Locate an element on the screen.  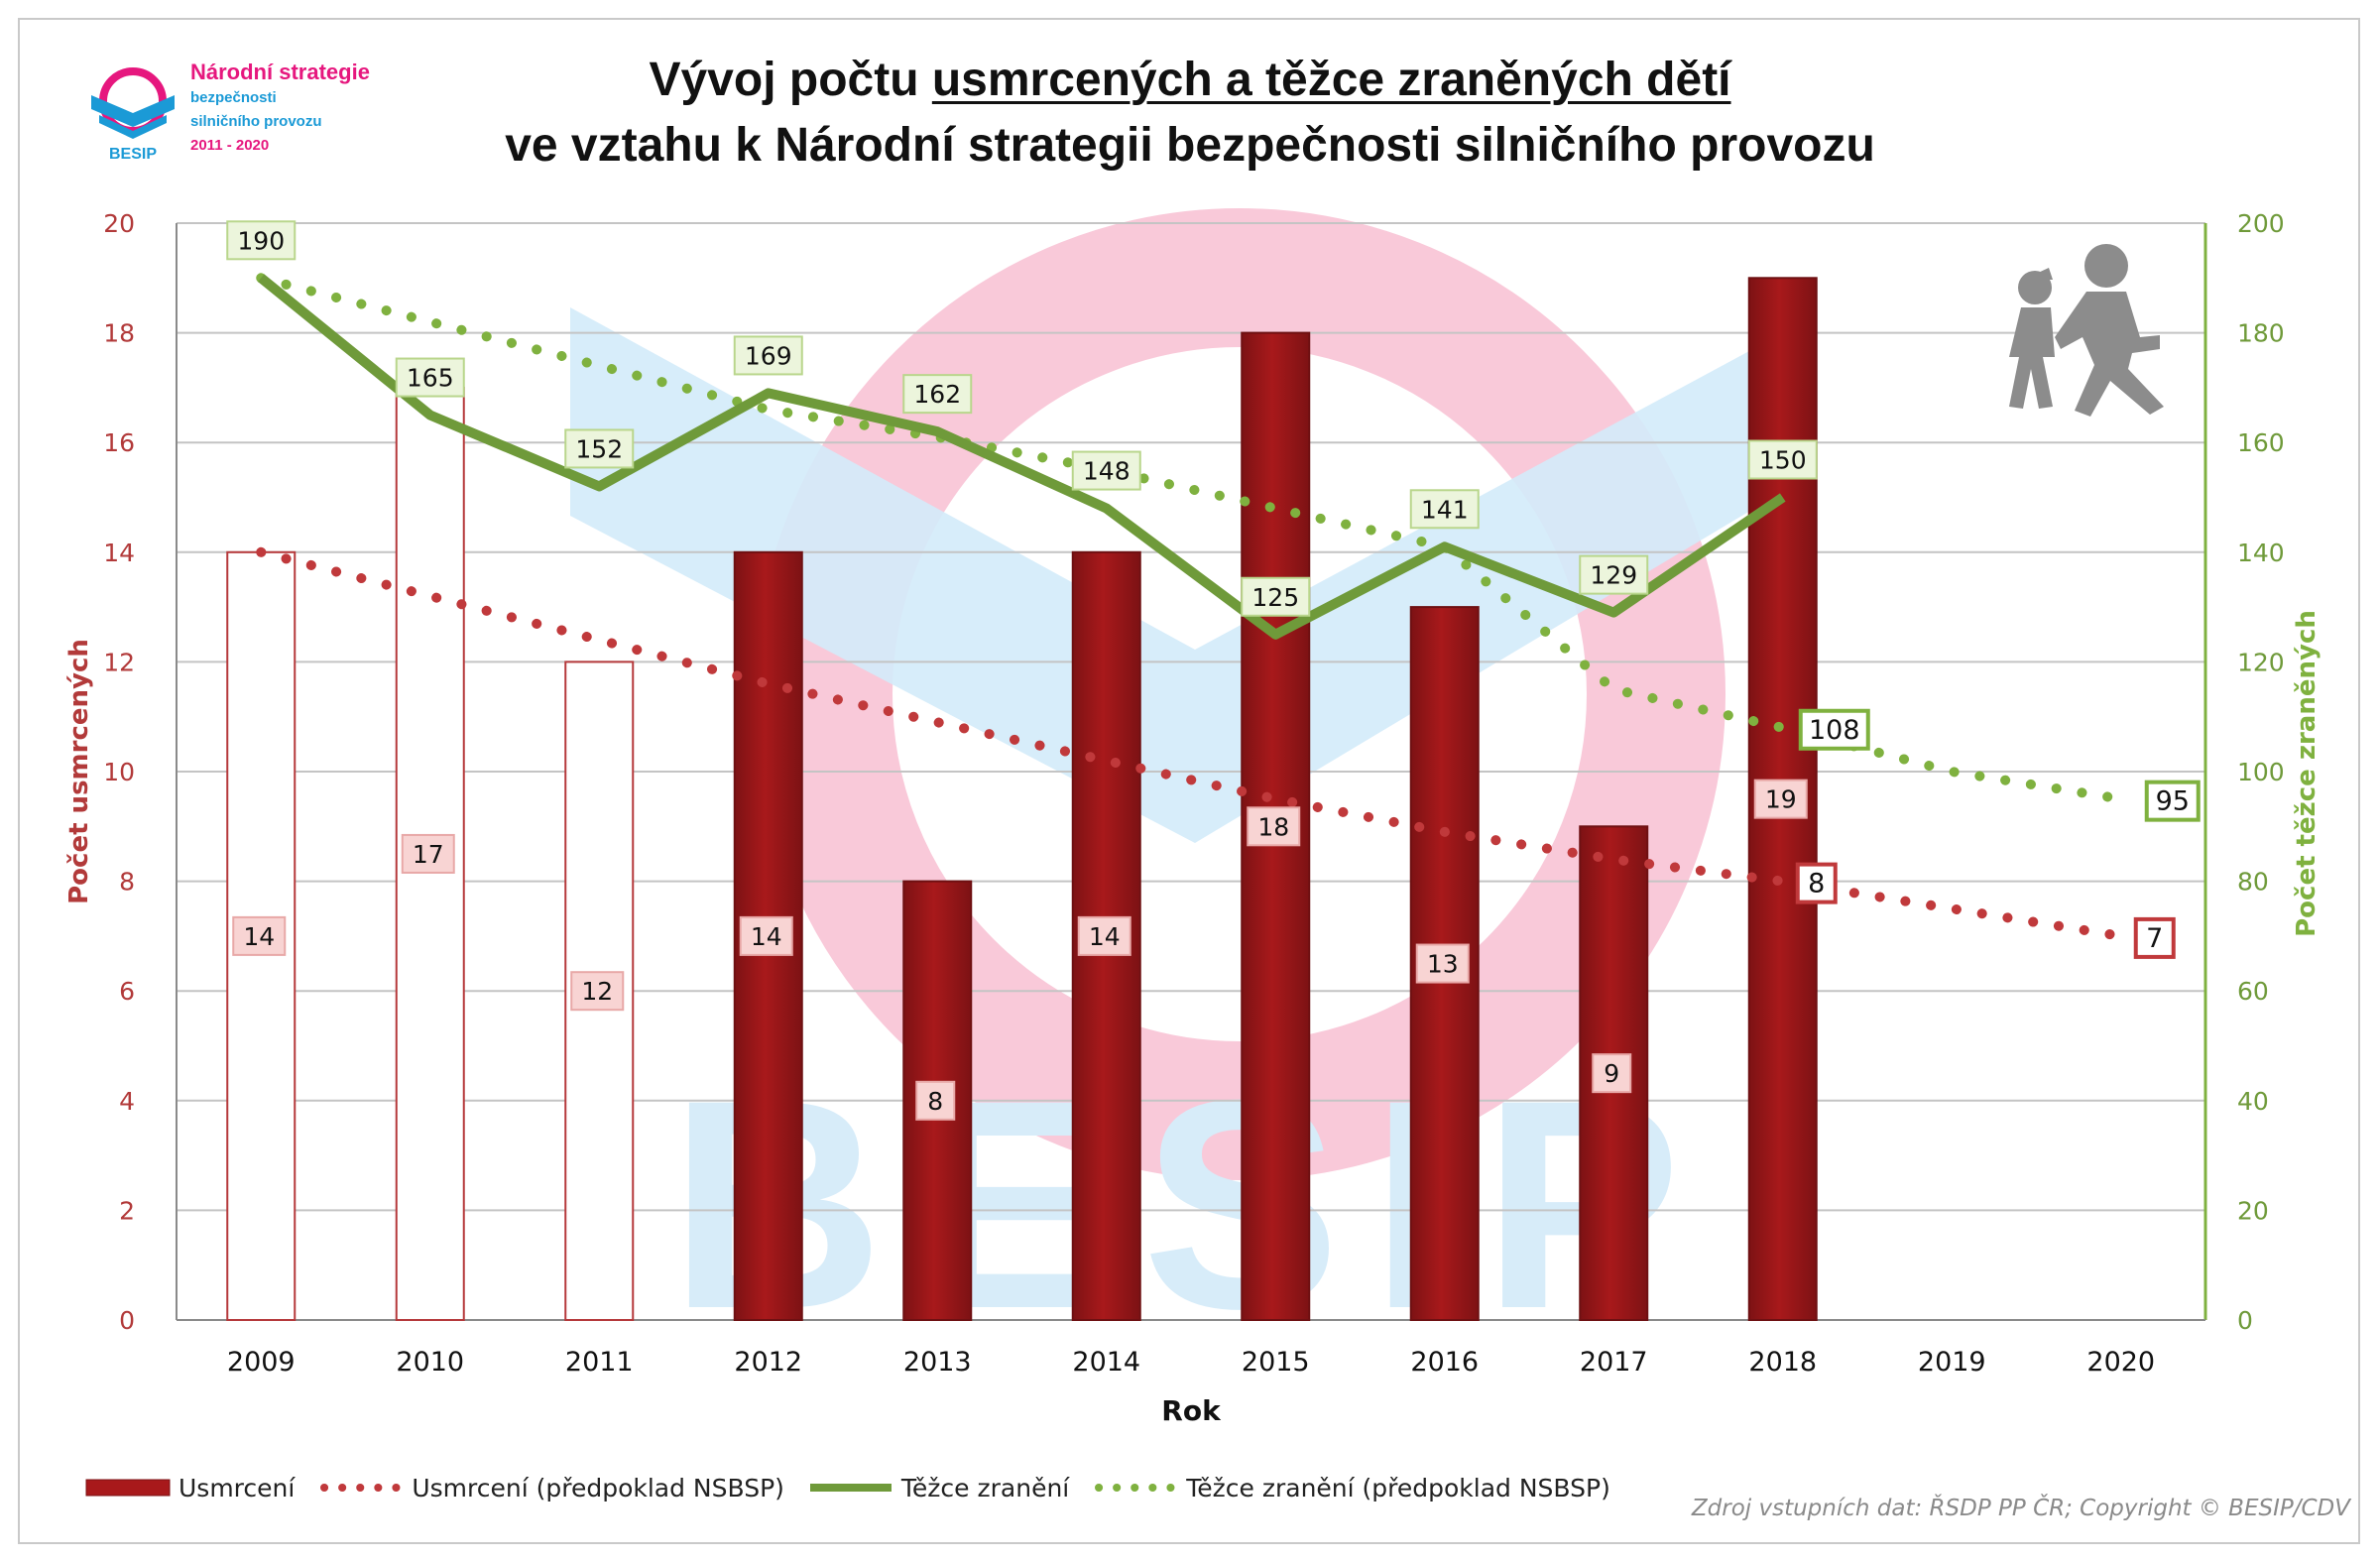
x-tick-label: 2020 is located at coordinates (2120, 1362).